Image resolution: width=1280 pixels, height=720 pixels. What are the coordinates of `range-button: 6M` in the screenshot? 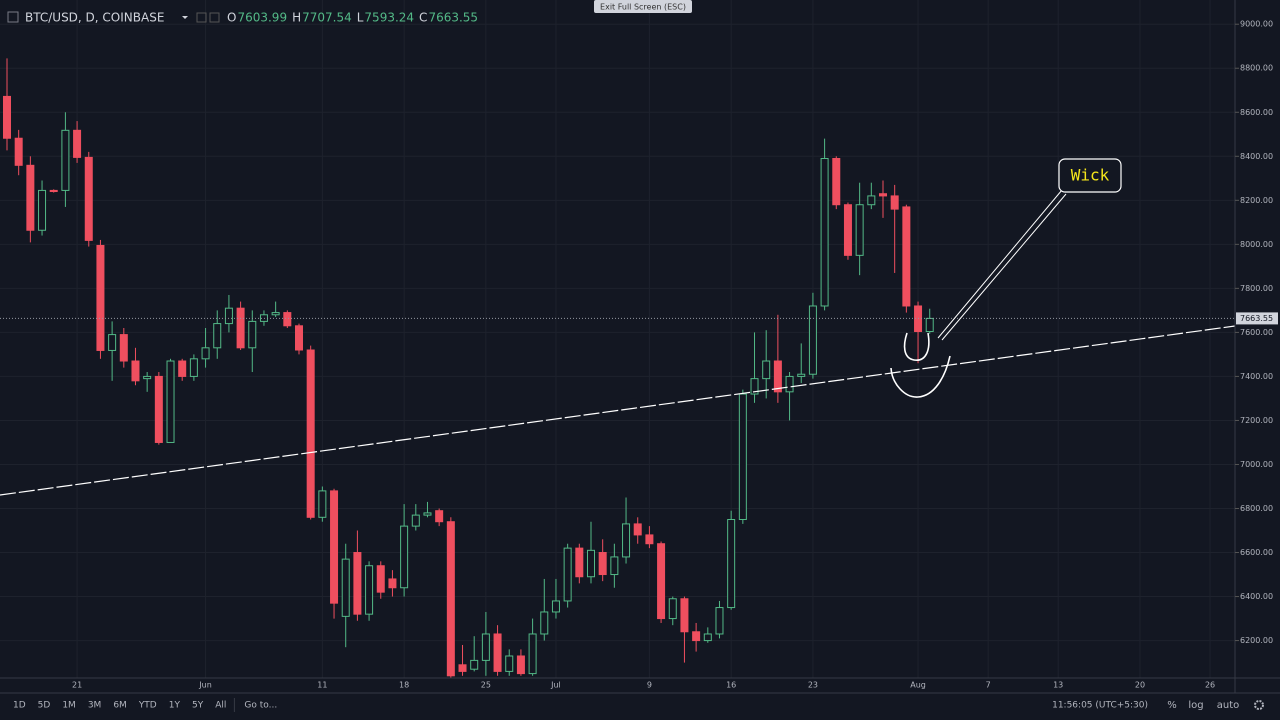 It's located at (120, 706).